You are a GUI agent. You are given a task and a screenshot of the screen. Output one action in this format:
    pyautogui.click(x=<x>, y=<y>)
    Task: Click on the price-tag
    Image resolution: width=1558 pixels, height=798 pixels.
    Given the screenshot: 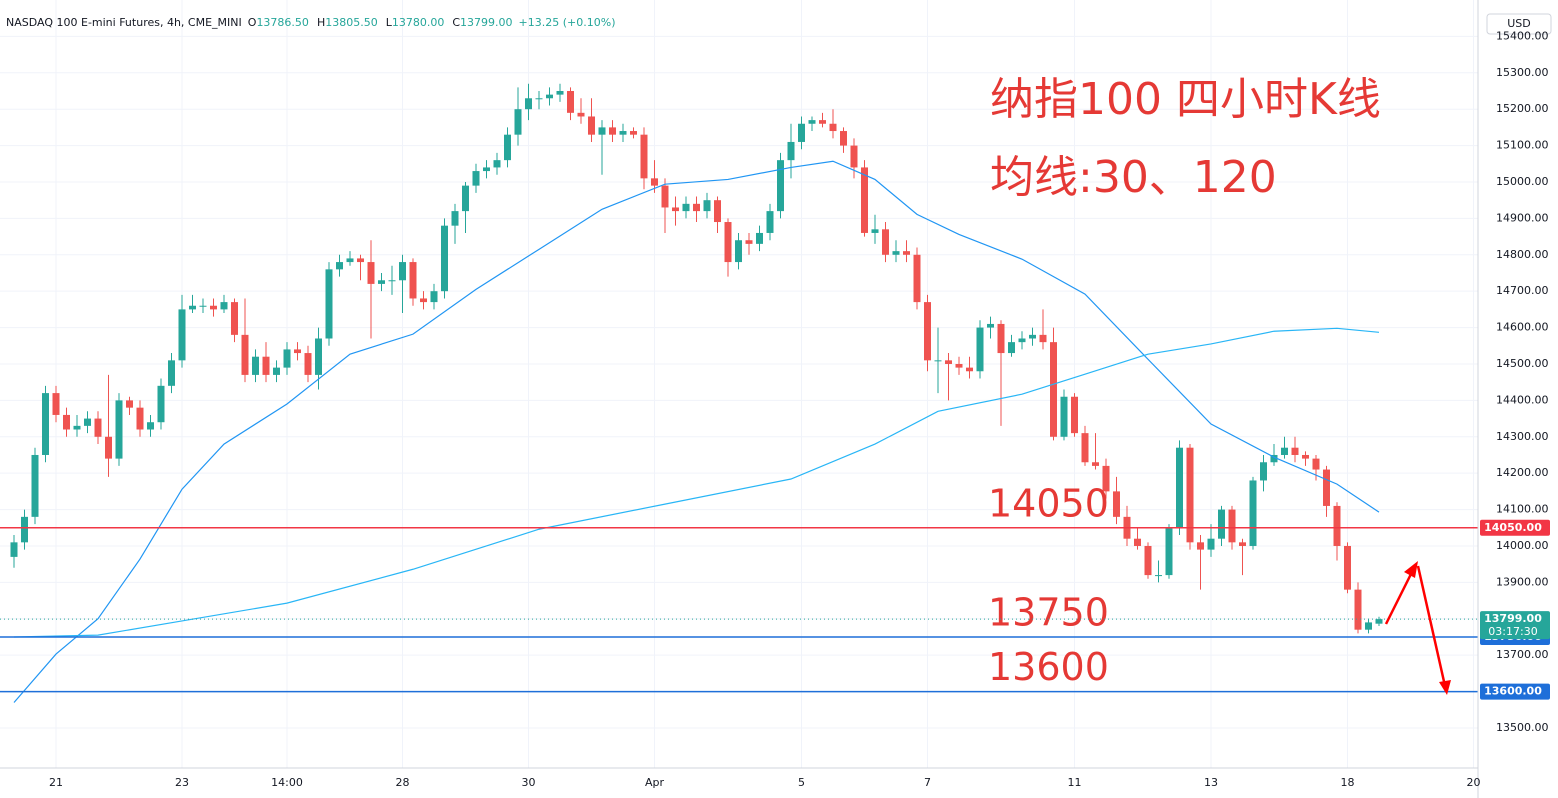 What is the action you would take?
    pyautogui.click(x=1515, y=527)
    